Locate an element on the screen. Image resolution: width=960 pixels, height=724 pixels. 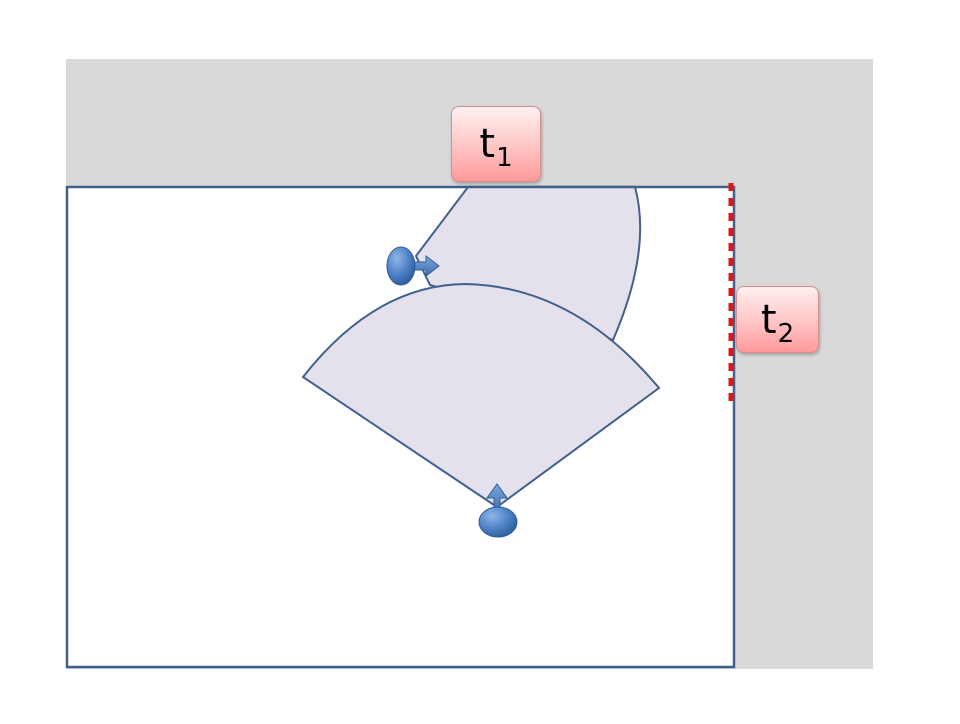
label-t1-main: t is located at coordinates (487, 144).